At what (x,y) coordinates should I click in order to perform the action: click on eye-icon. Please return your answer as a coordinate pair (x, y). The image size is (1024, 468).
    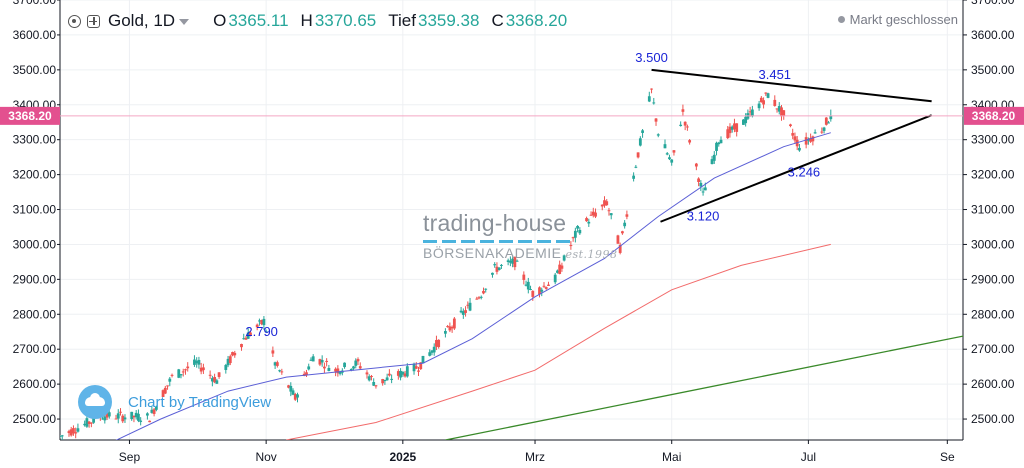
    Looking at the image, I should click on (74, 21).